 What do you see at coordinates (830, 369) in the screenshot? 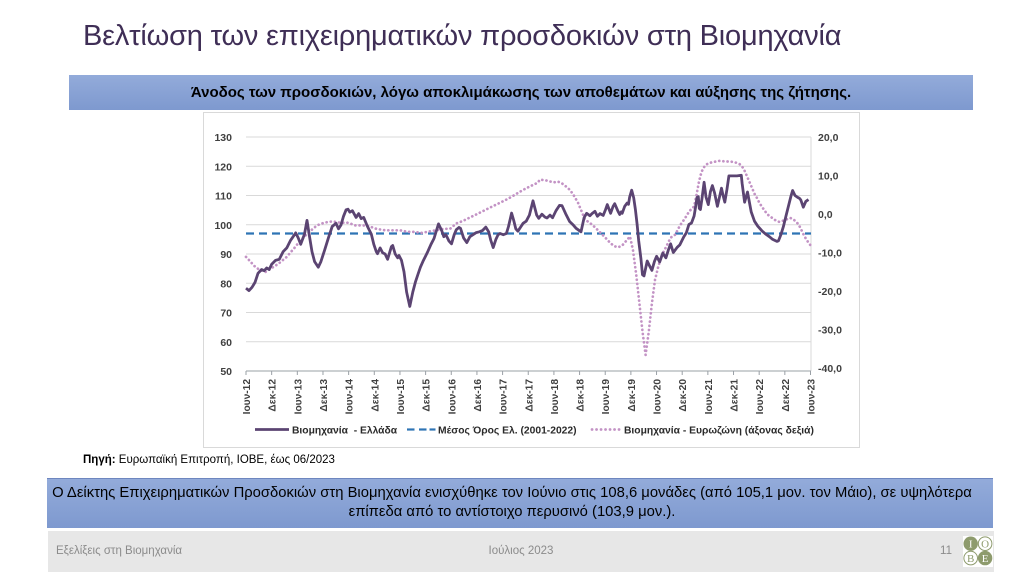
I see `svg-text: -40,0` at bounding box center [830, 369].